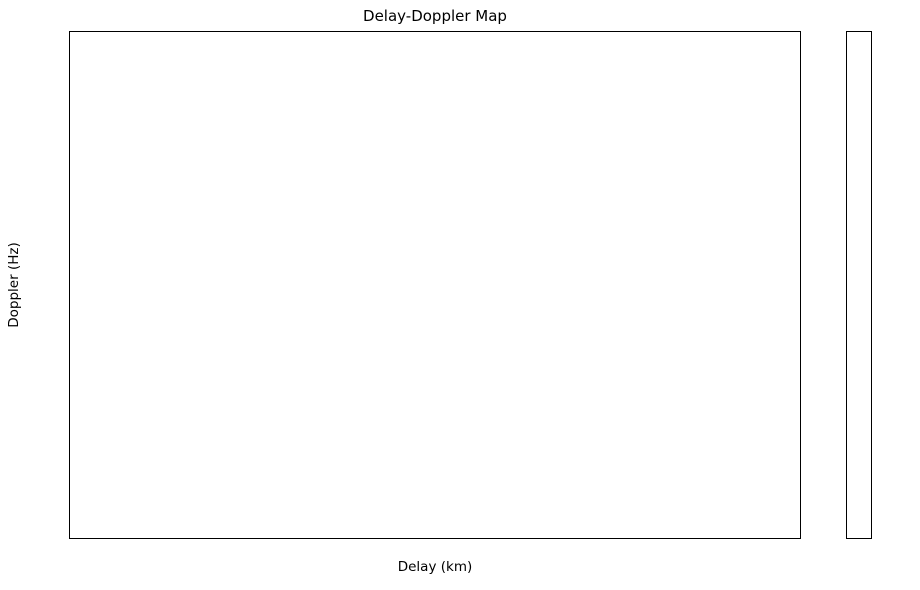 Image resolution: width=920 pixels, height=590 pixels. I want to click on colorbar, so click(859, 285).